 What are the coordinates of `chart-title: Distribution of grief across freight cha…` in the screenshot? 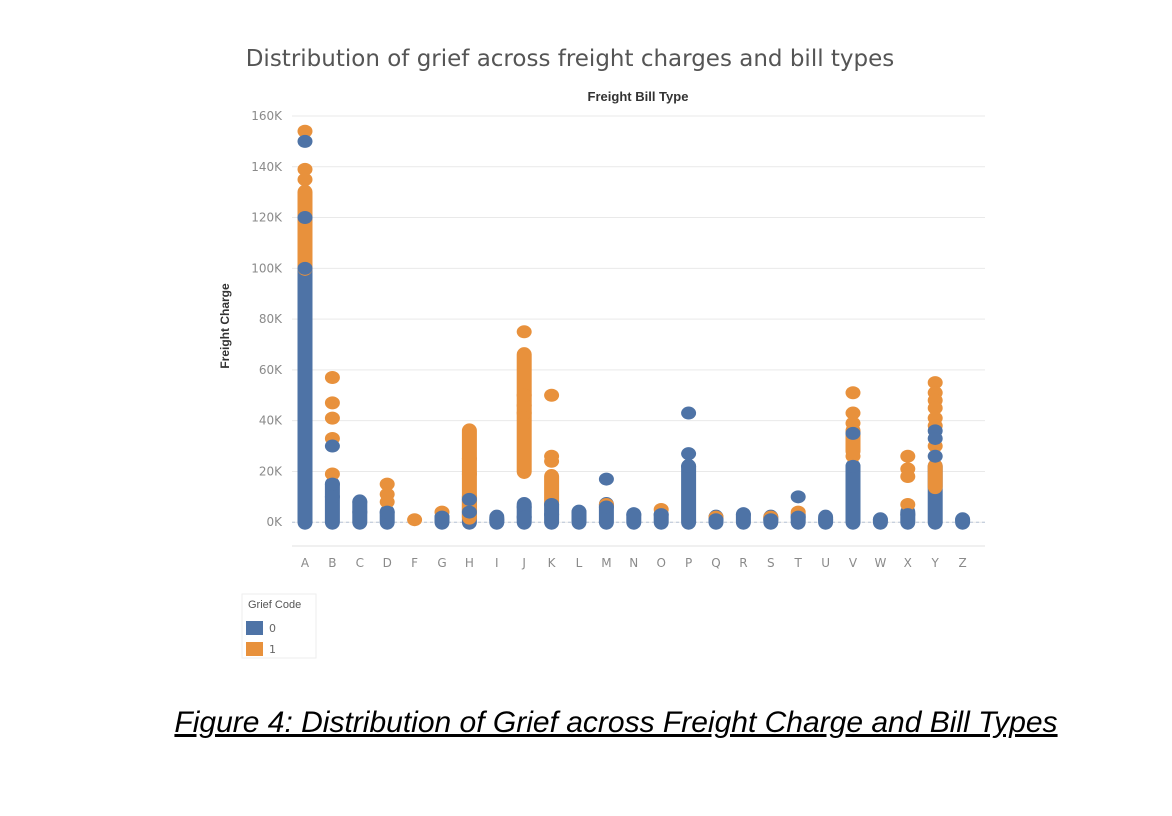 It's located at (570, 59).